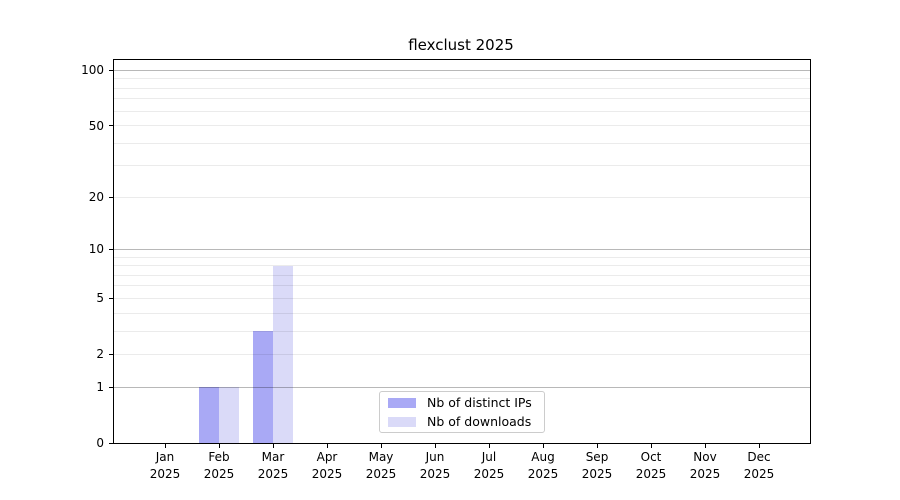  I want to click on x-tick-label: Jan 2025, so click(165, 465).